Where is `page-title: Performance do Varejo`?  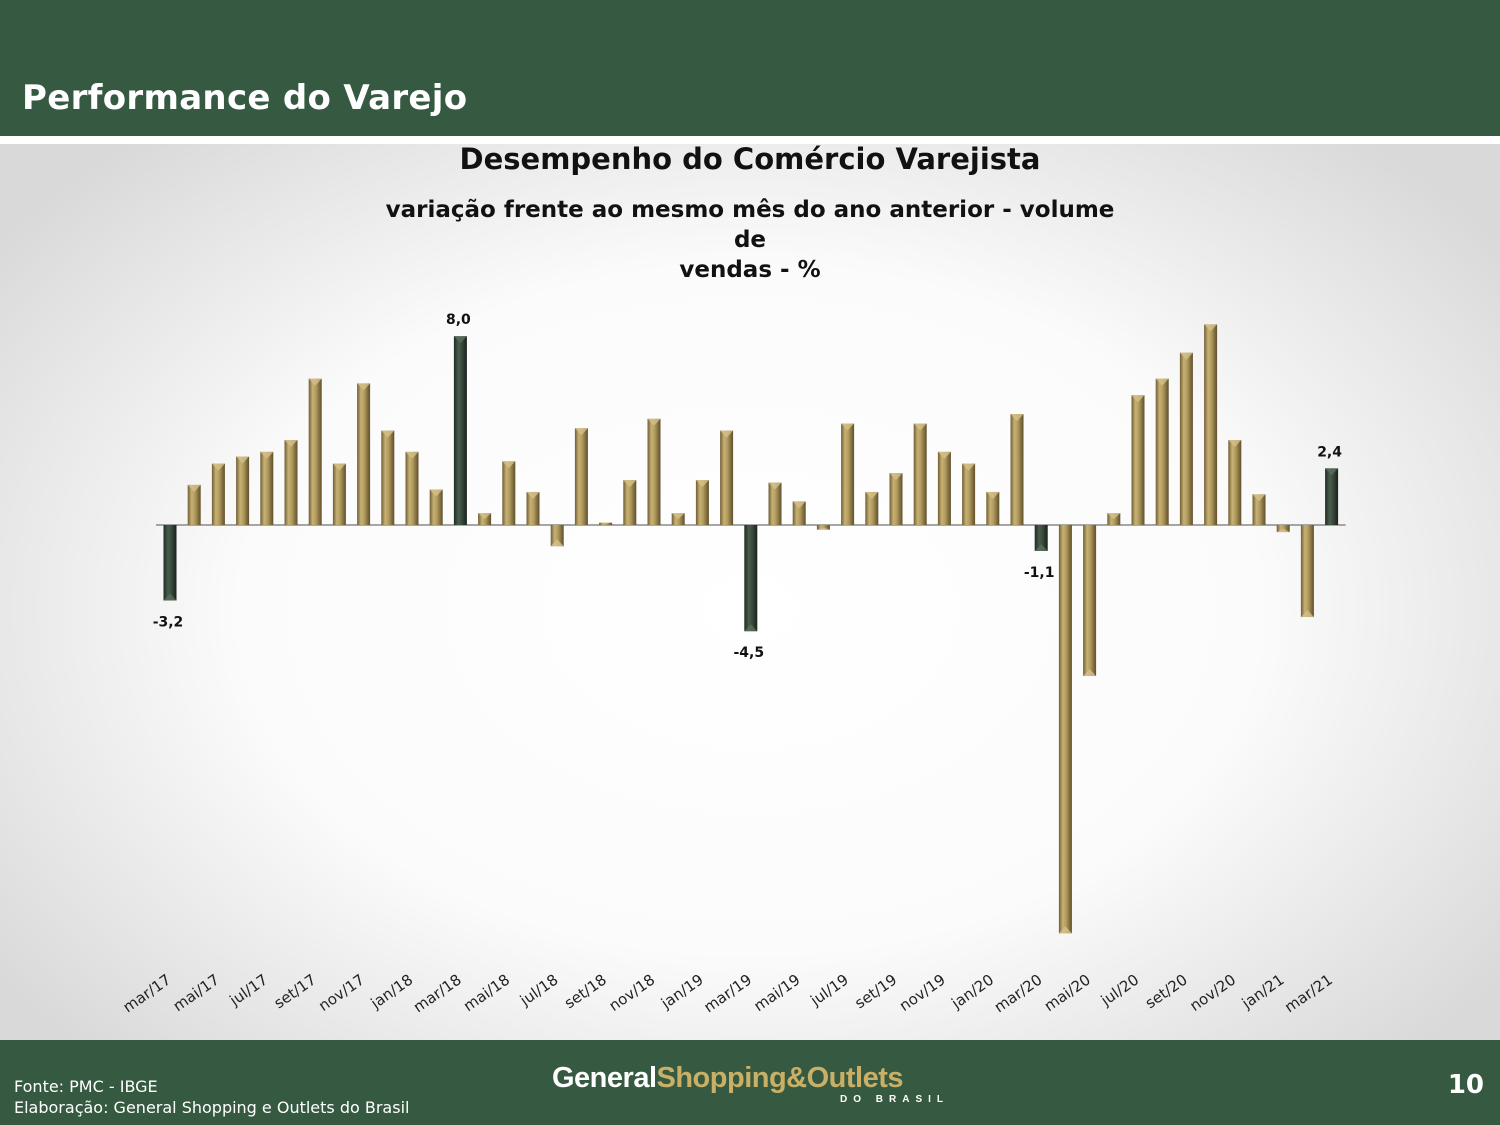 page-title: Performance do Varejo is located at coordinates (245, 98).